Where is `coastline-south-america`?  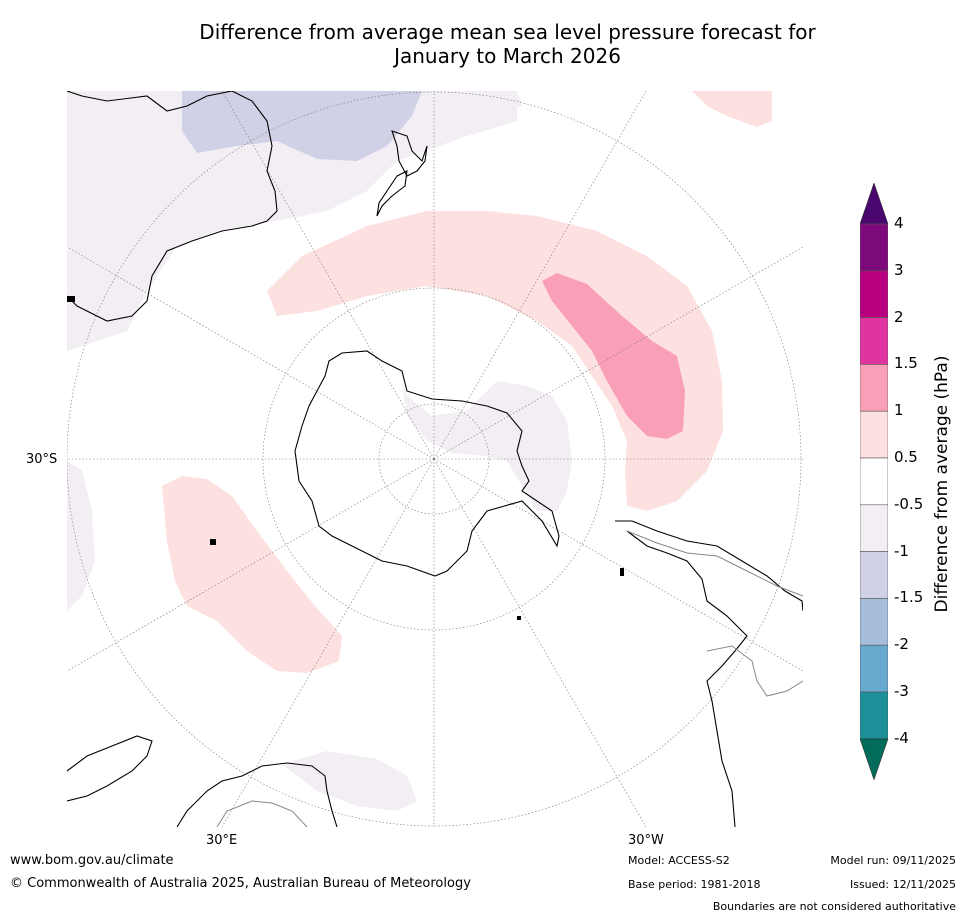 coastline-south-america is located at coordinates (709, 566).